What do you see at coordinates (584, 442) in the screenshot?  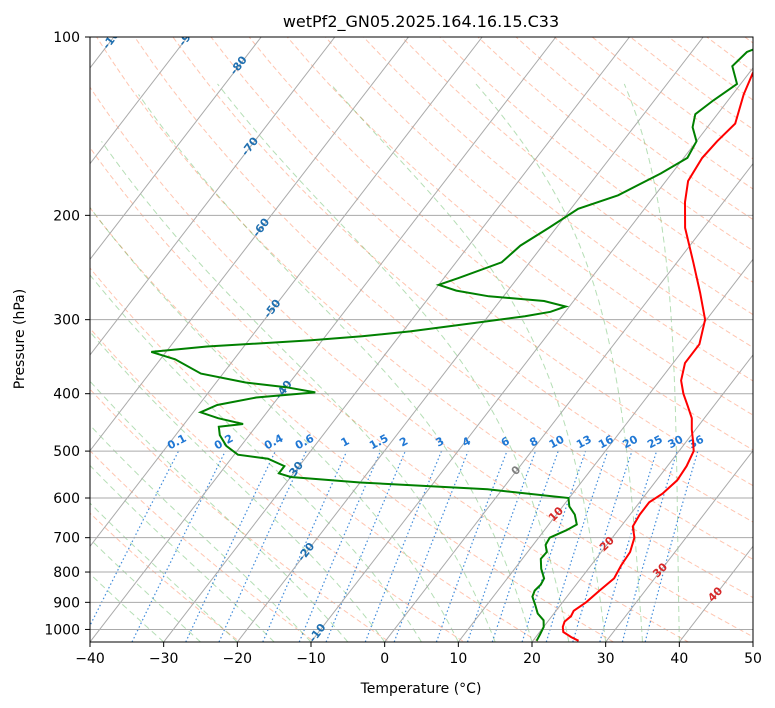 I see `mixing-ratio-label: 13` at bounding box center [584, 442].